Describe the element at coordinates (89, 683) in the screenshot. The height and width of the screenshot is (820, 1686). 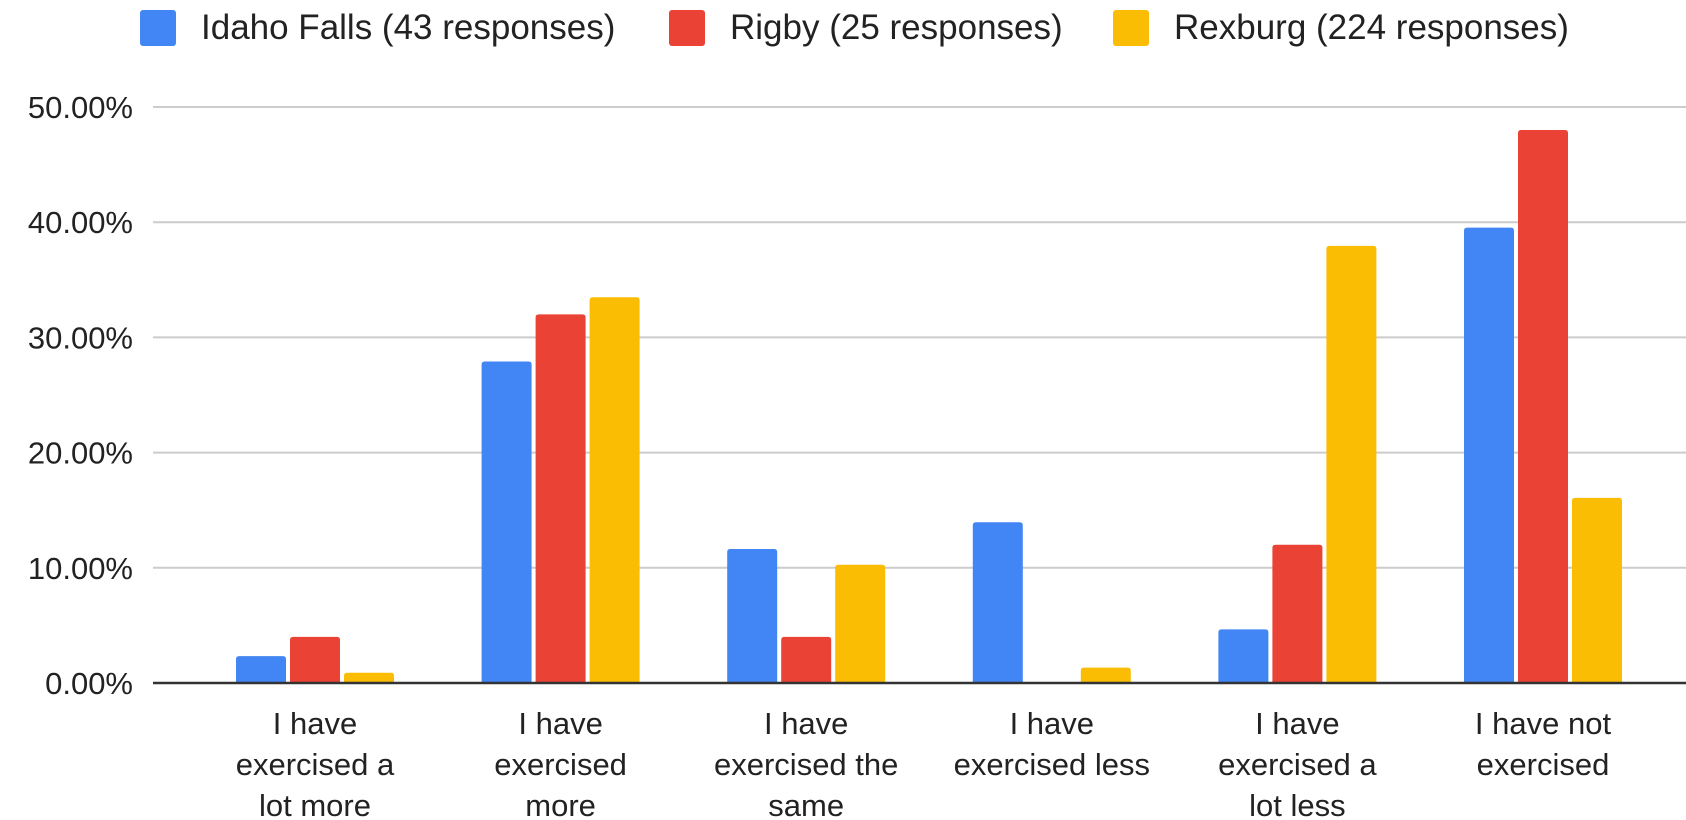
I see `y-tick-label: 0.00%` at that location.